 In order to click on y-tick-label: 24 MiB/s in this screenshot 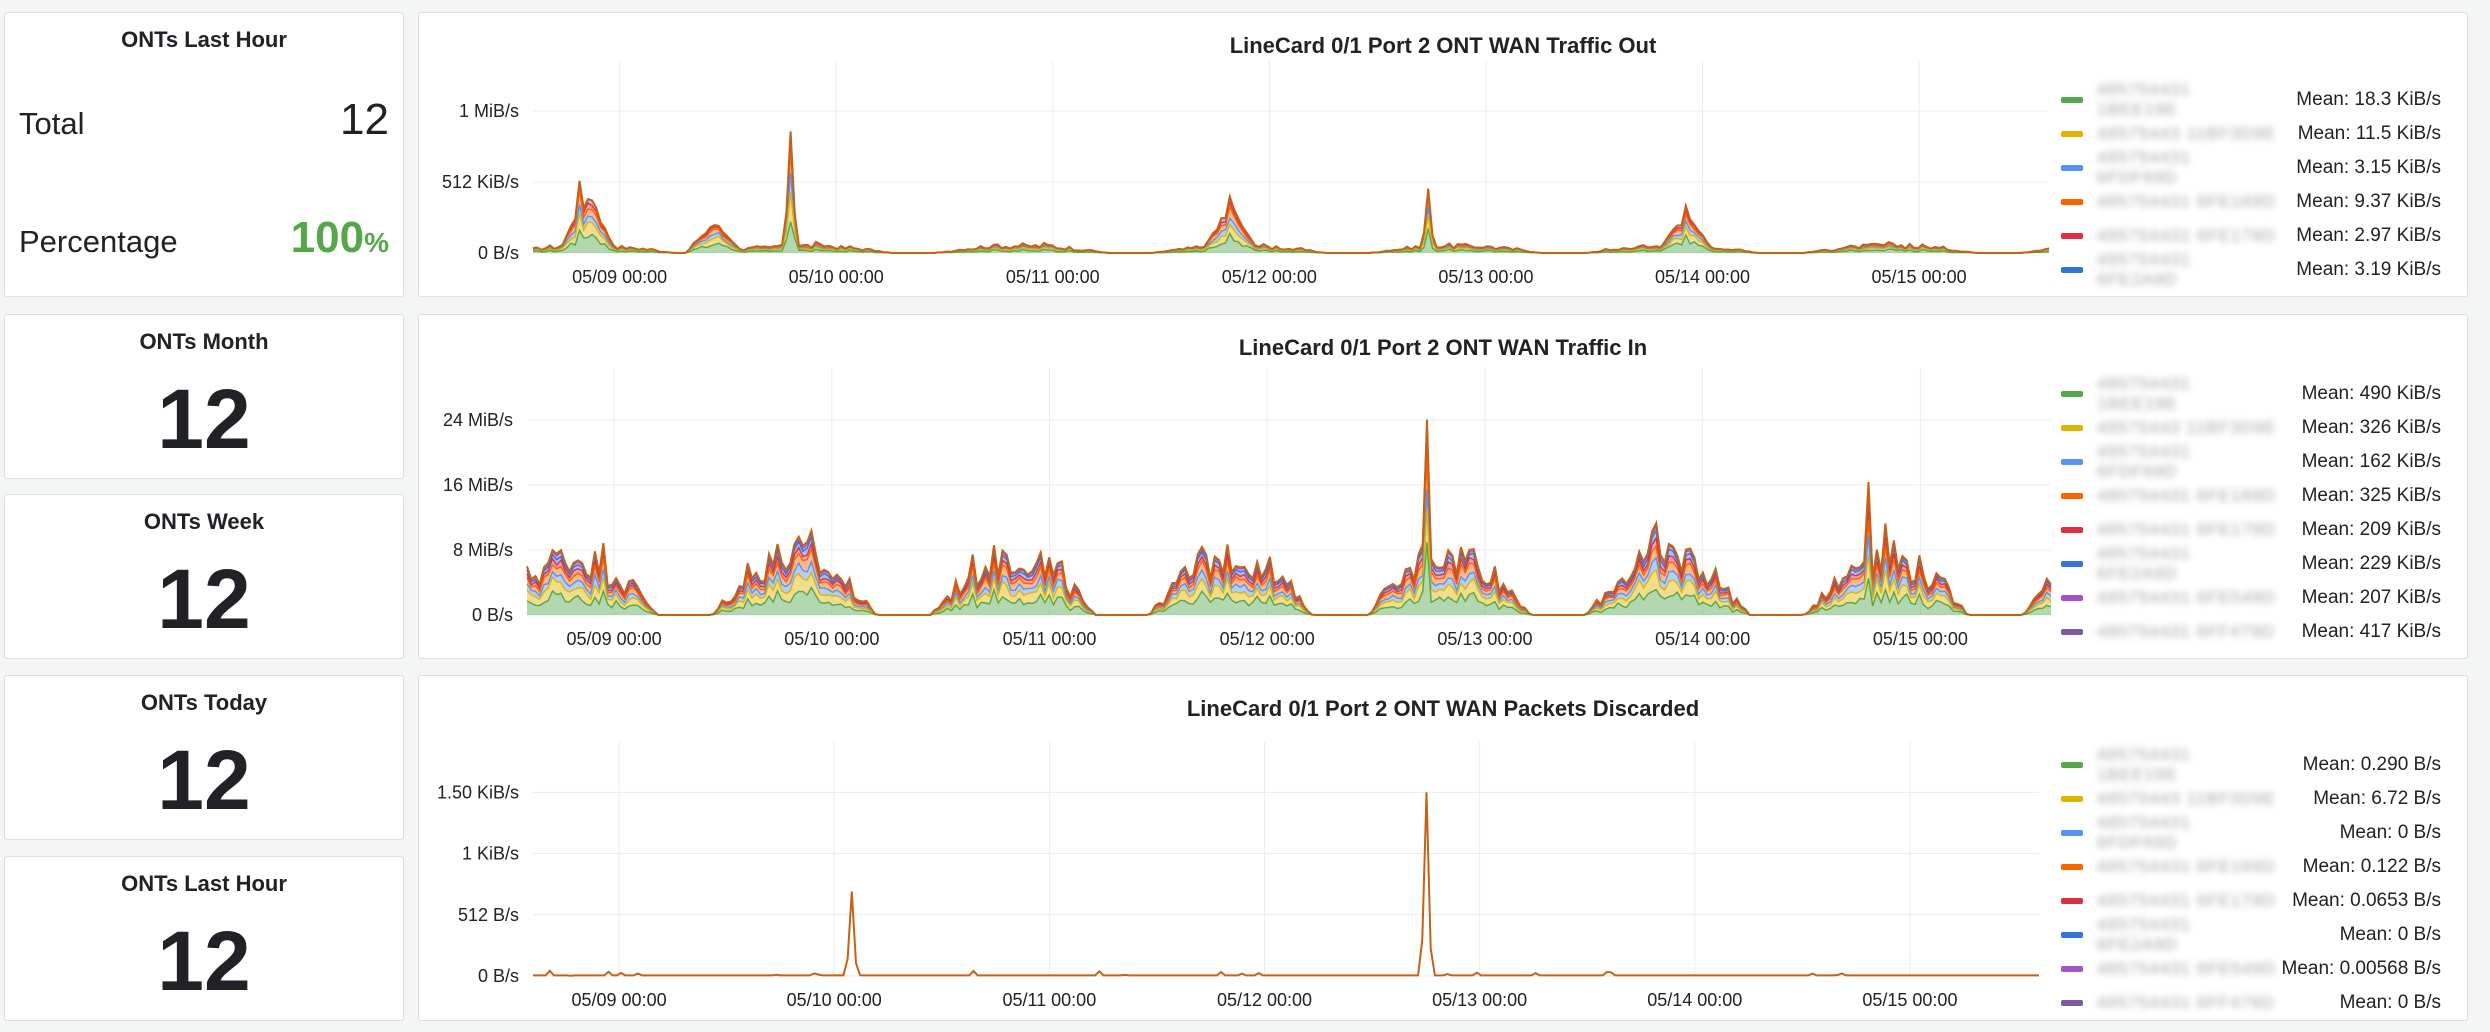, I will do `click(478, 420)`.